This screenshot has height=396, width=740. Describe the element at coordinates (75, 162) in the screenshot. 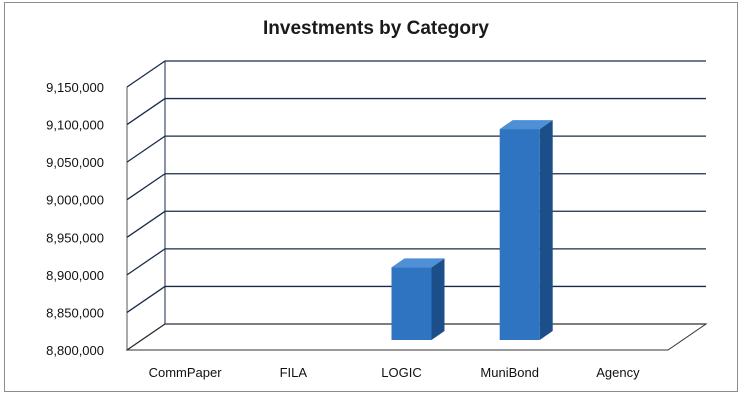

I see `y-tick-label: 9,050,000` at that location.